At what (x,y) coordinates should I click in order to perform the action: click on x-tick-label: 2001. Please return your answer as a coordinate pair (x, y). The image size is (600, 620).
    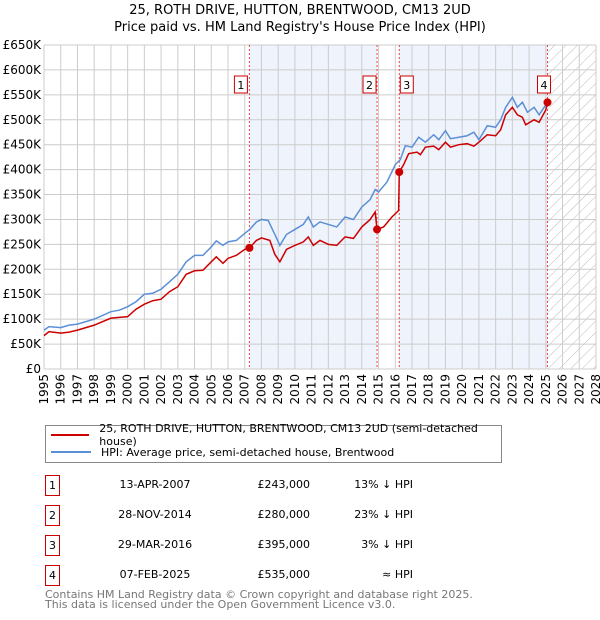
    Looking at the image, I should click on (144, 389).